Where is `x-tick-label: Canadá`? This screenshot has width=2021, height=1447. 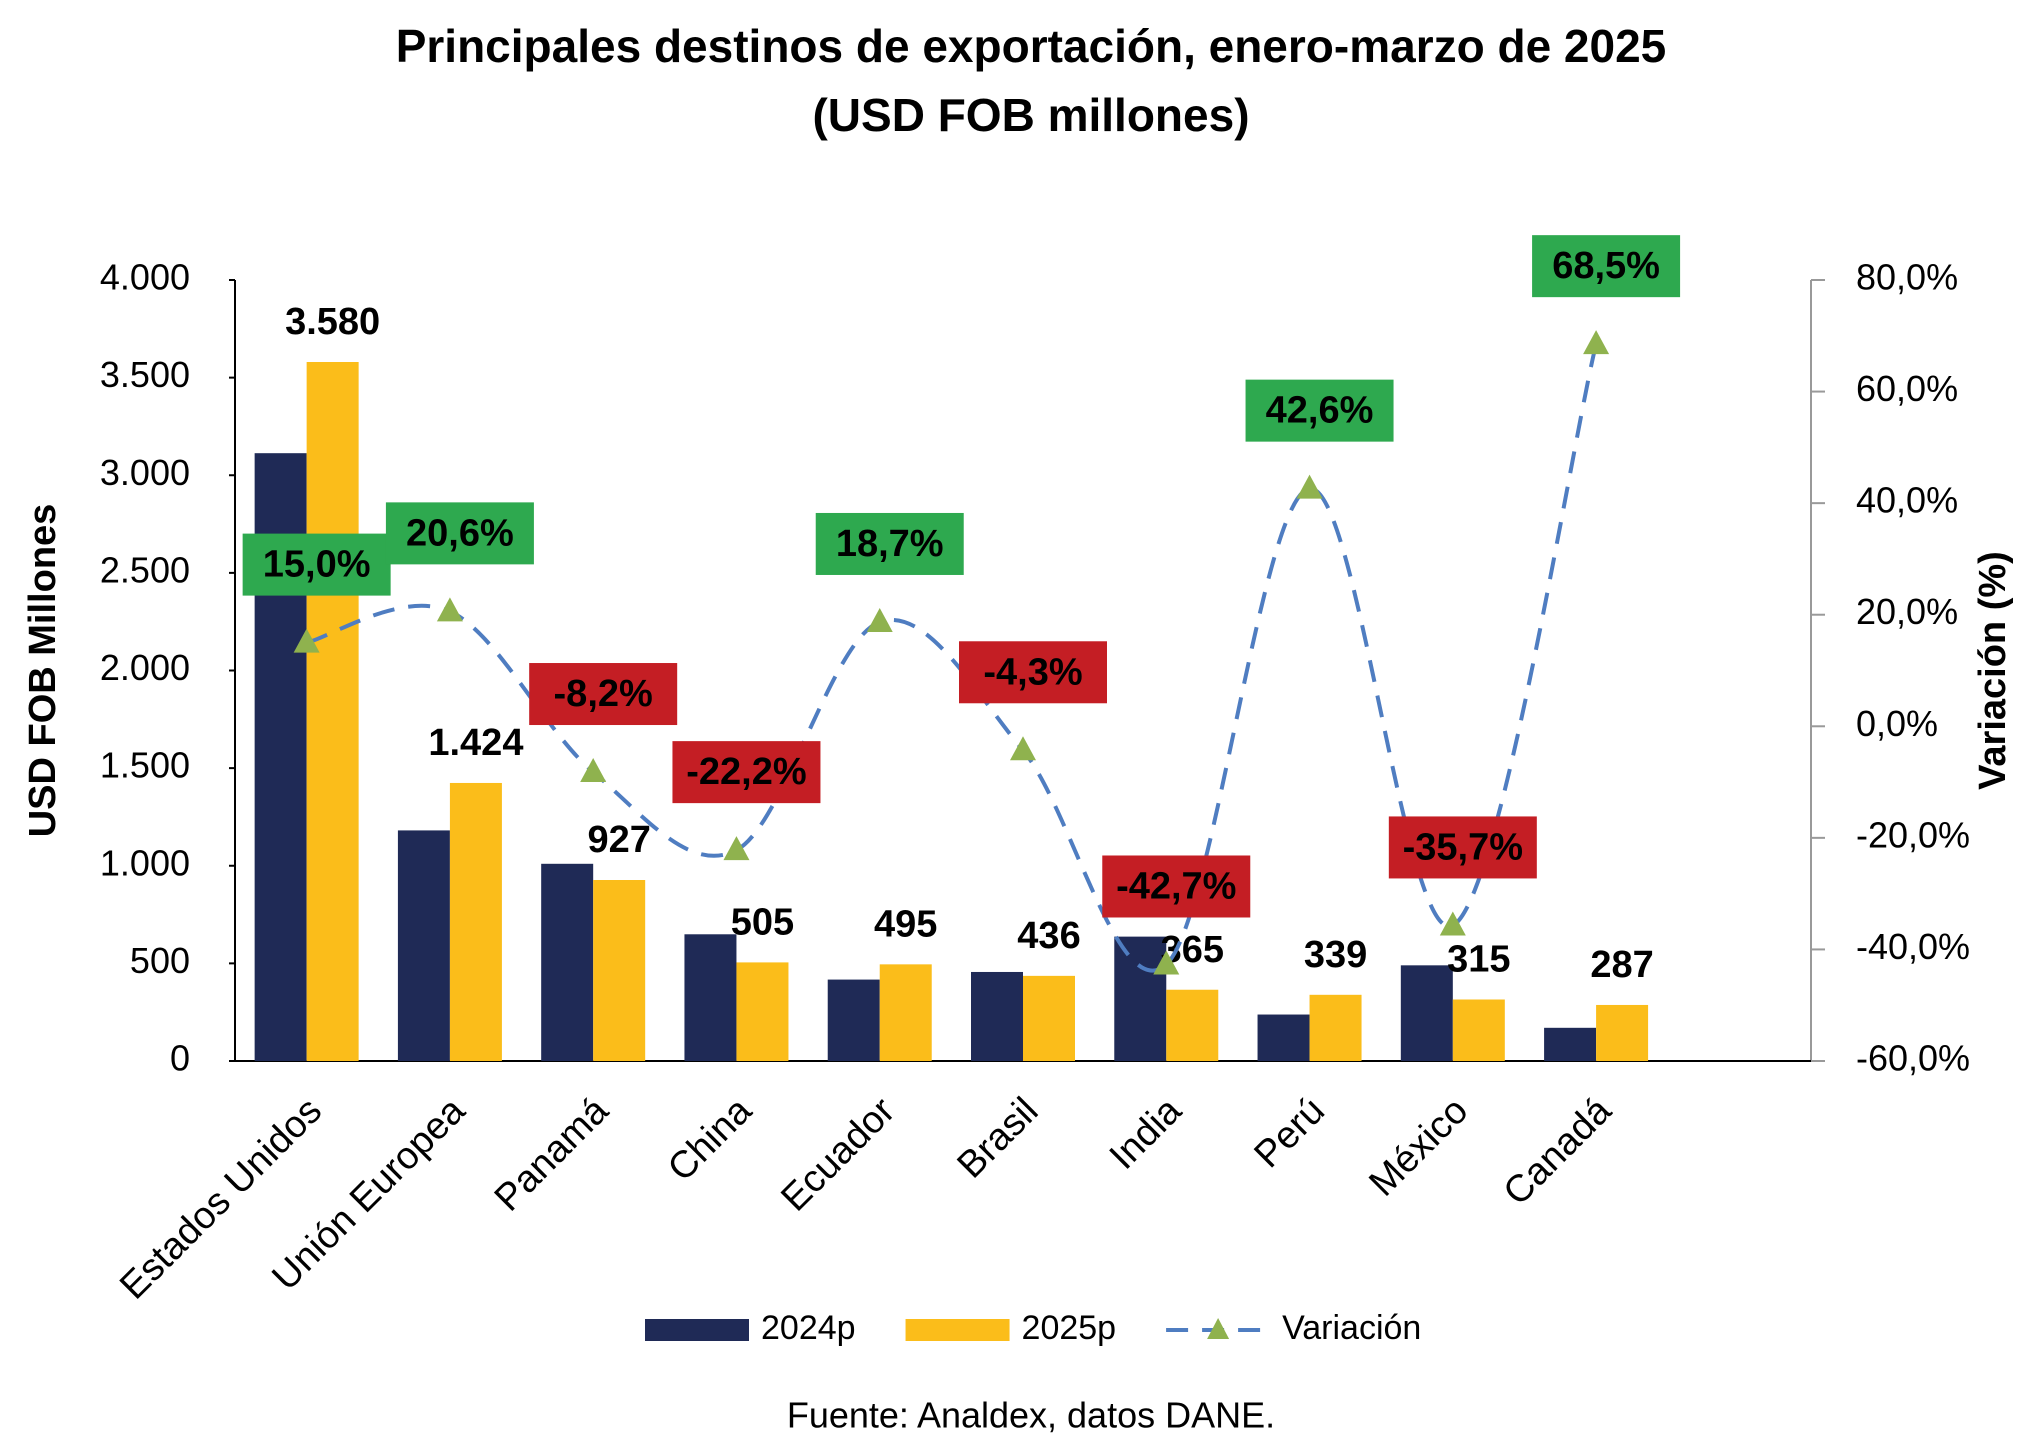
x-tick-label: Canadá is located at coordinates (1558, 1151).